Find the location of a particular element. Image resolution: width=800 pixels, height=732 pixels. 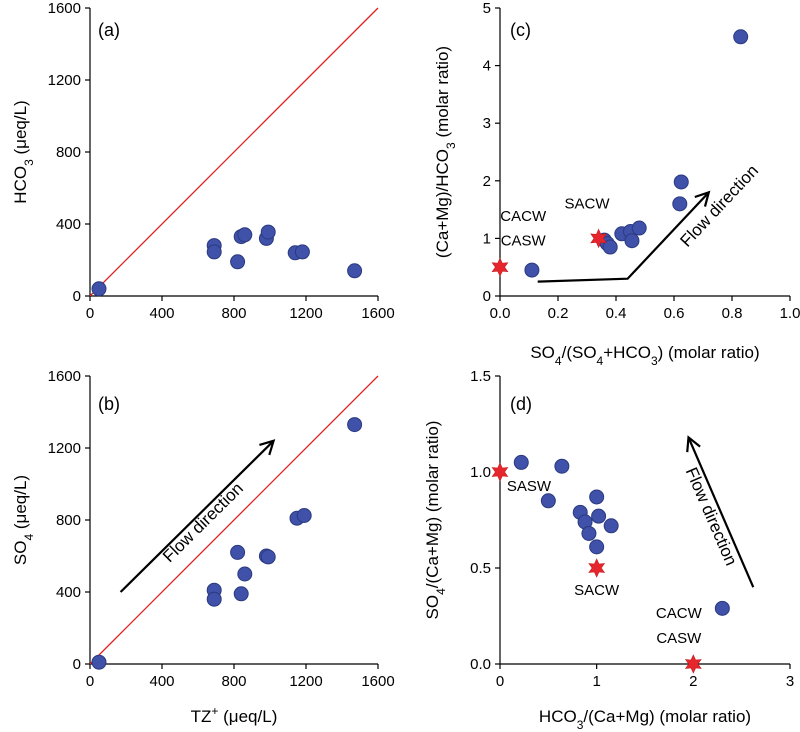

y-tick-label: 1 is located at coordinates (487, 238).